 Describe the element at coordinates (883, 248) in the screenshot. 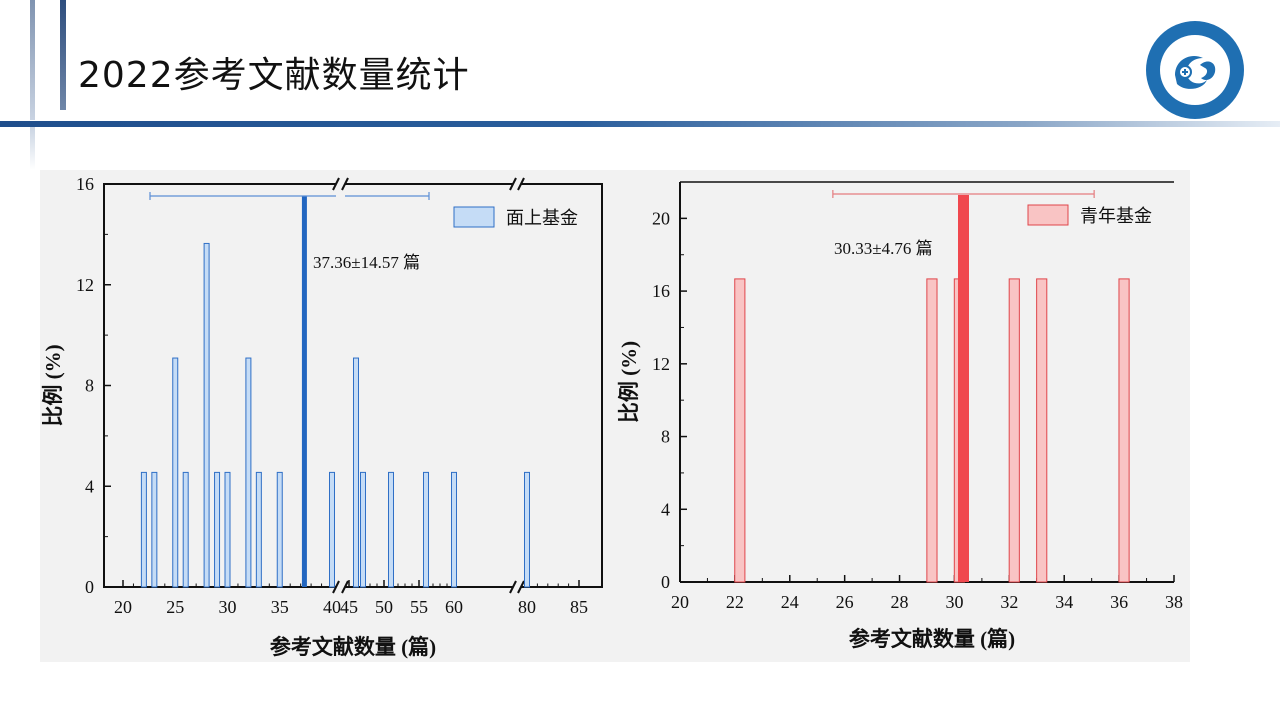

I see `mean-annotation: 30.33±4.76 篇` at that location.